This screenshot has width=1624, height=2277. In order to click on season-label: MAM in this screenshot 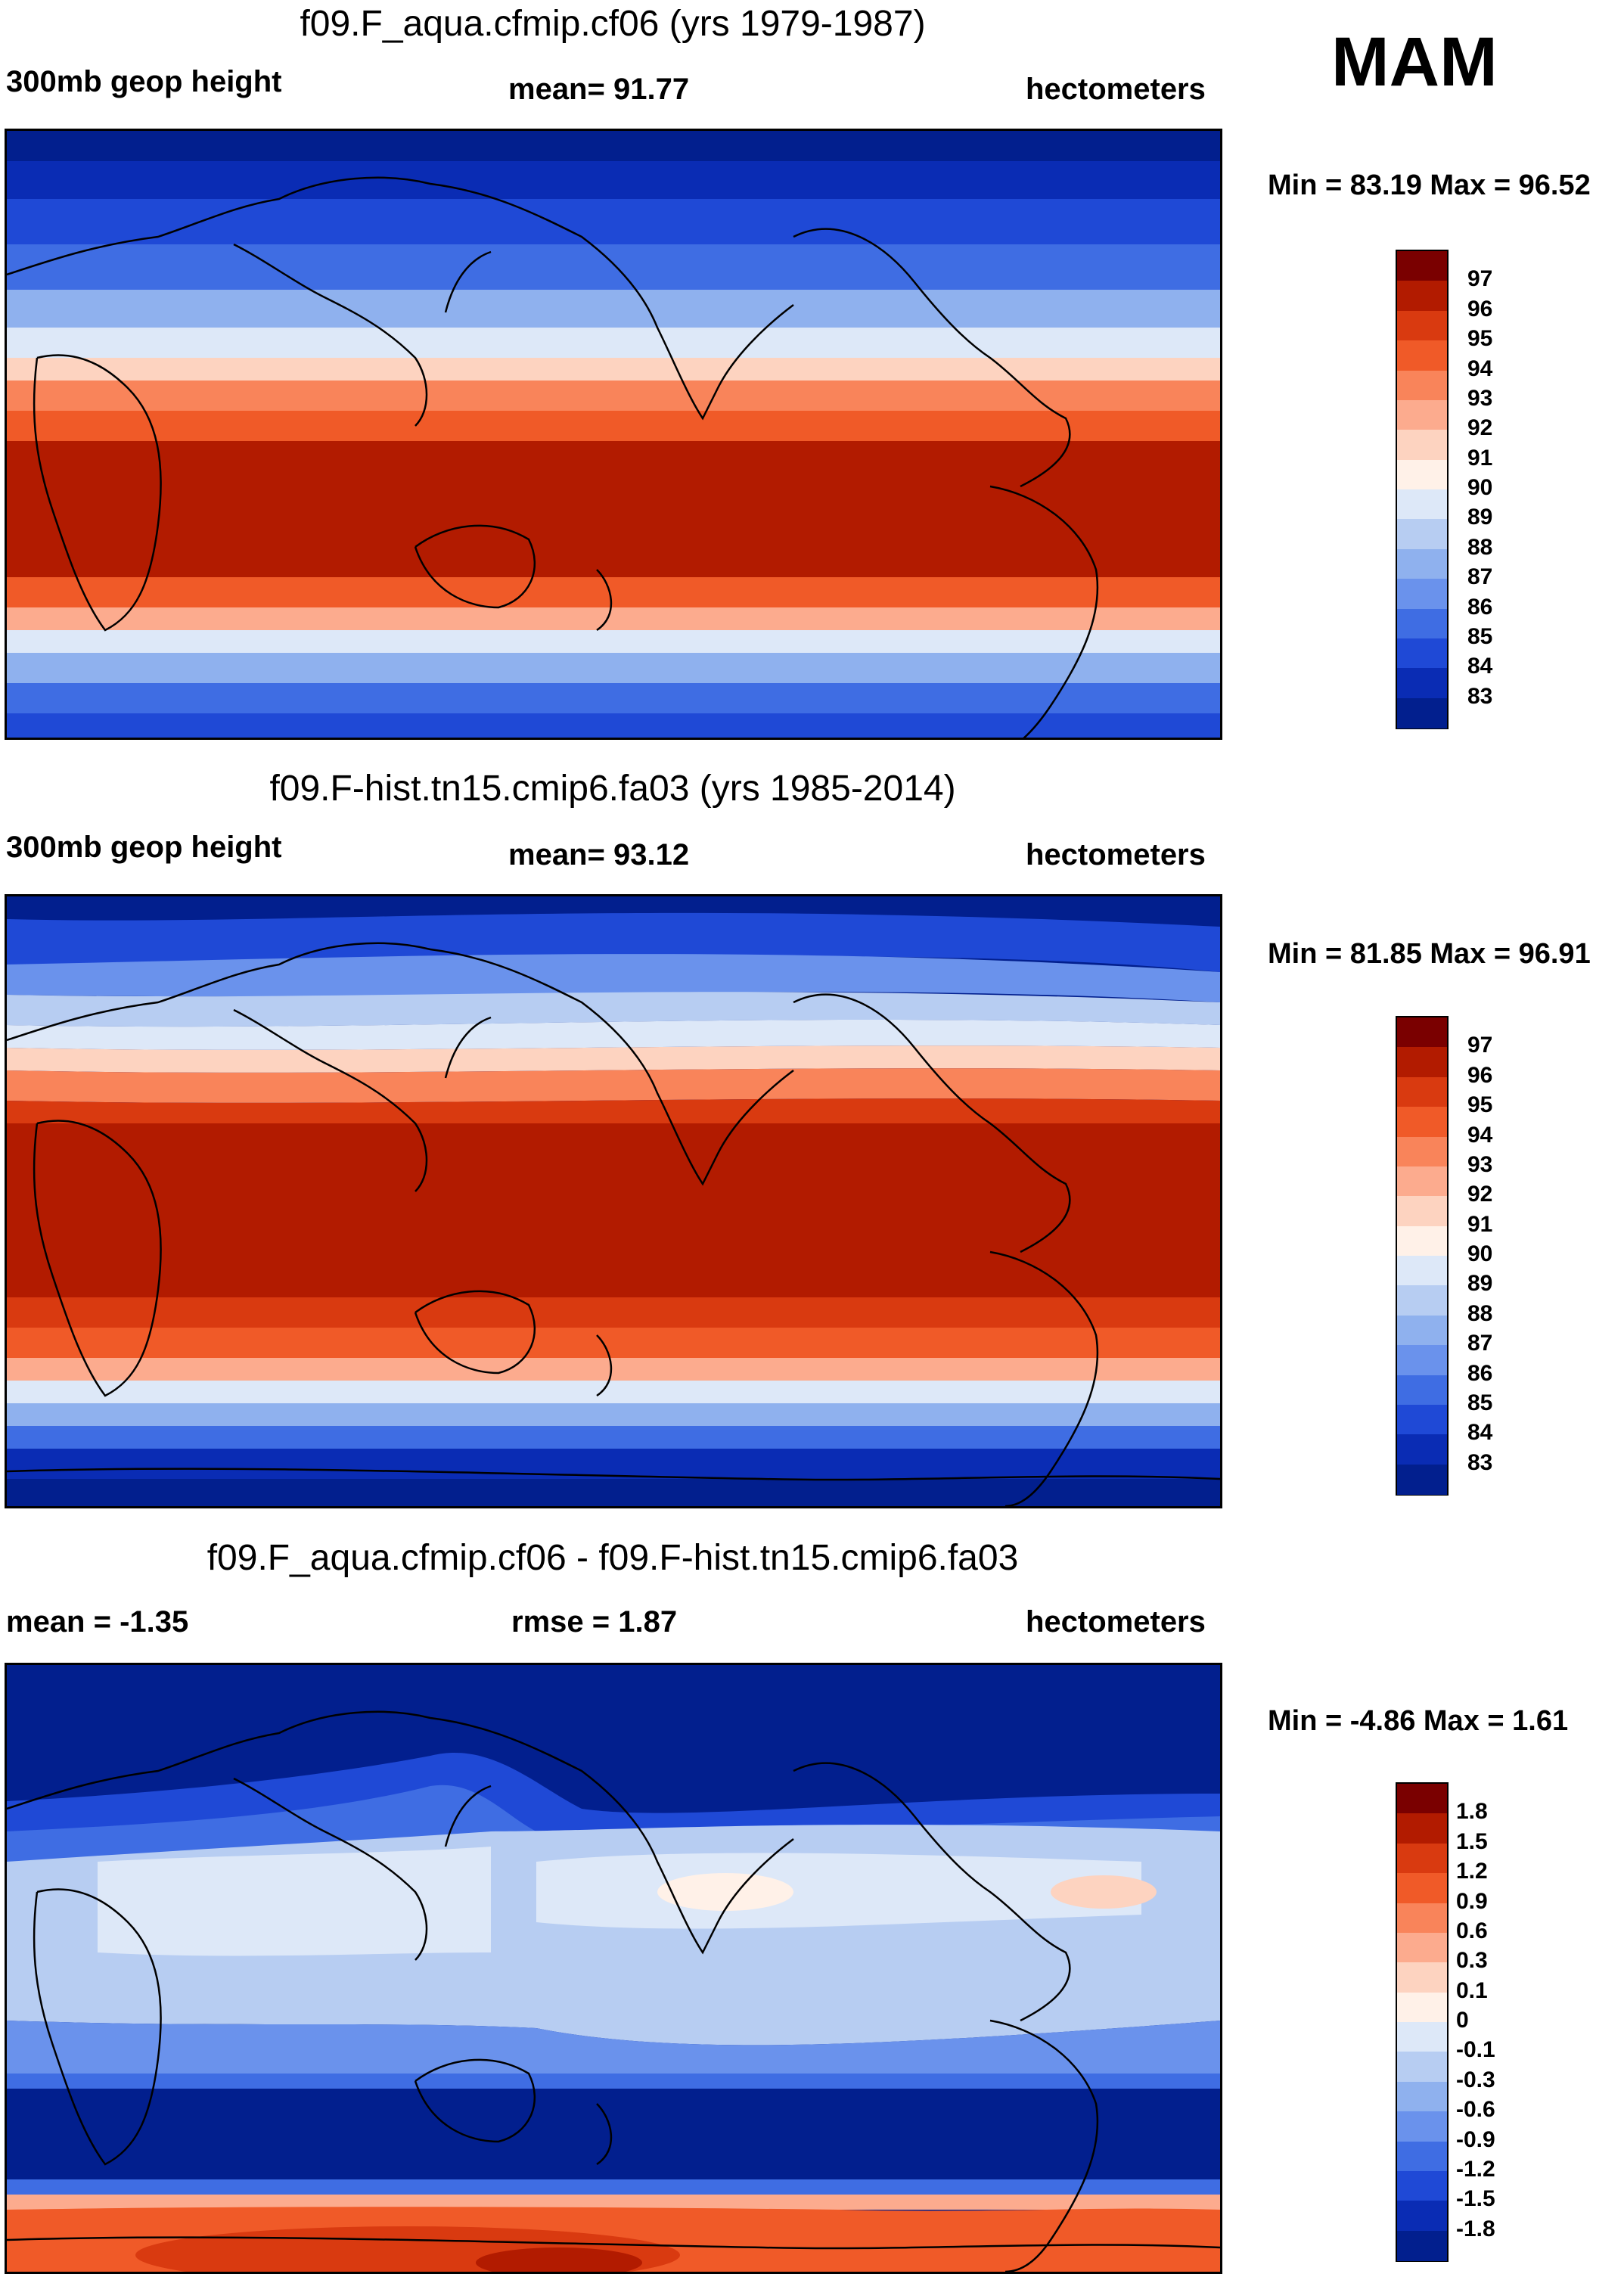, I will do `click(1414, 62)`.